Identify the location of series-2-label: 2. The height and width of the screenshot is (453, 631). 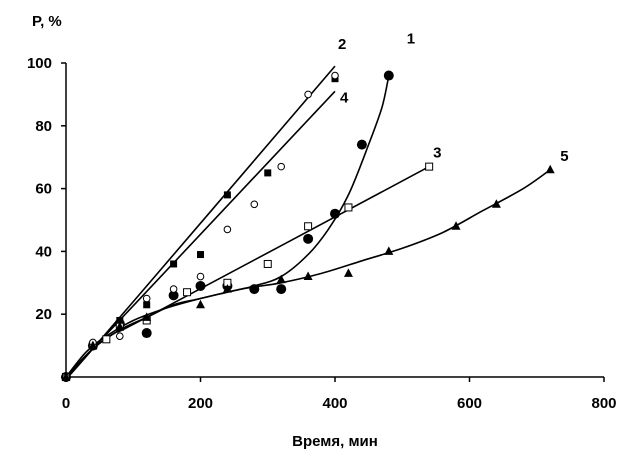
(342, 44).